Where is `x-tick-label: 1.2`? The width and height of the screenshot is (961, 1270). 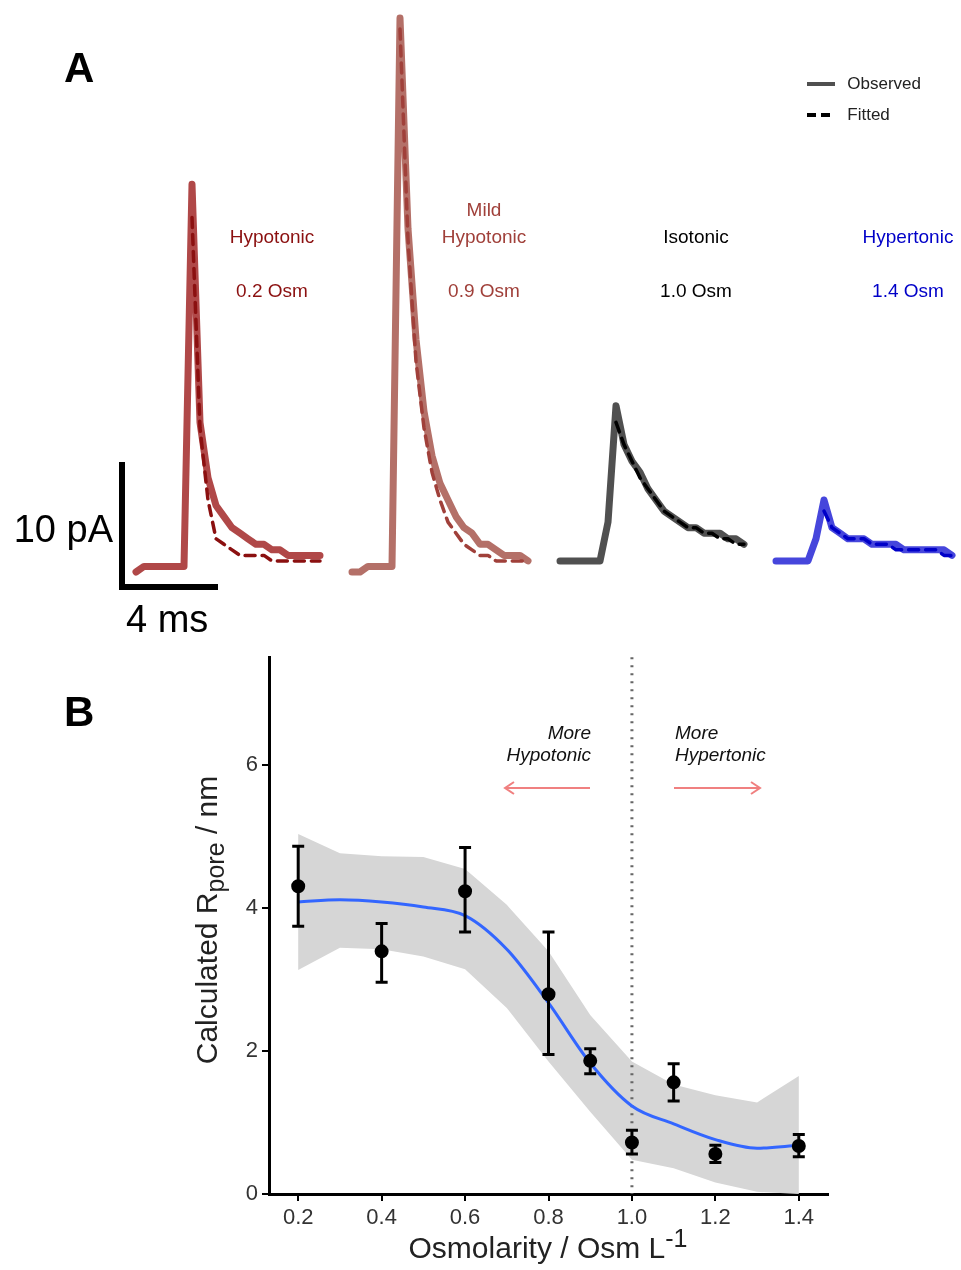 x-tick-label: 1.2 is located at coordinates (715, 1217).